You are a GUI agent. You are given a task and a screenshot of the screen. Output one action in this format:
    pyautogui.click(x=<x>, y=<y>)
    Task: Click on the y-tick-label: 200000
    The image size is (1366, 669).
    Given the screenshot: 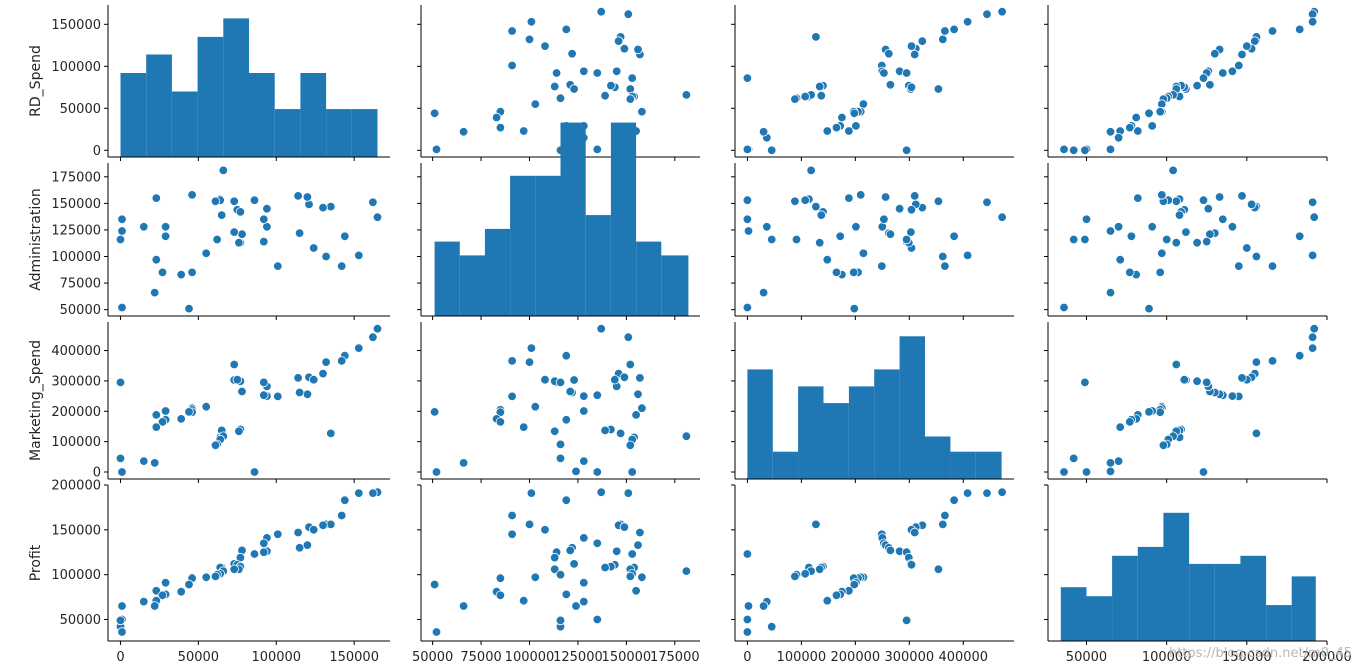 What is the action you would take?
    pyautogui.click(x=76, y=486)
    